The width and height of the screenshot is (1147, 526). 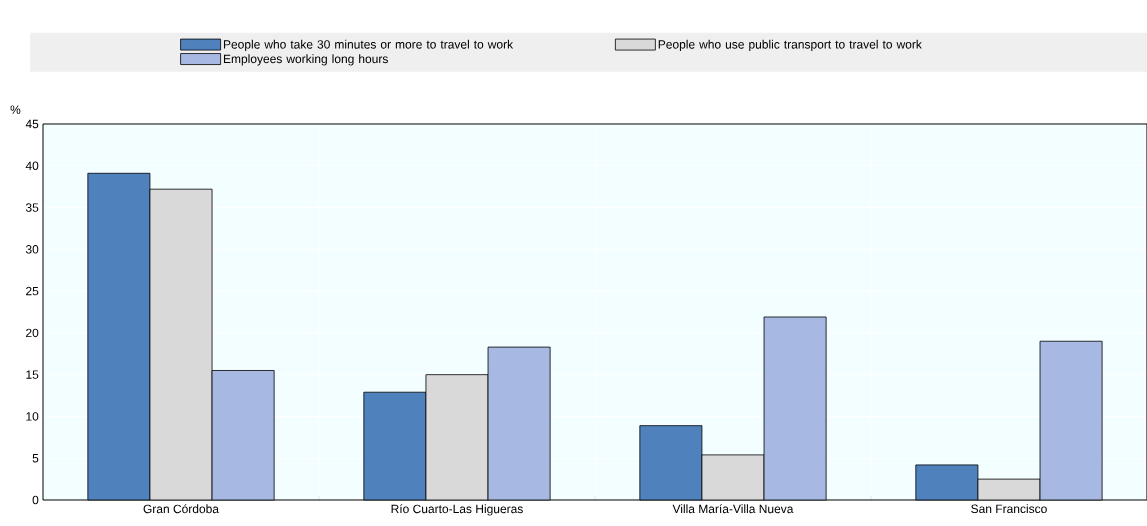 What do you see at coordinates (32, 374) in the screenshot?
I see `y-tick-label: 15` at bounding box center [32, 374].